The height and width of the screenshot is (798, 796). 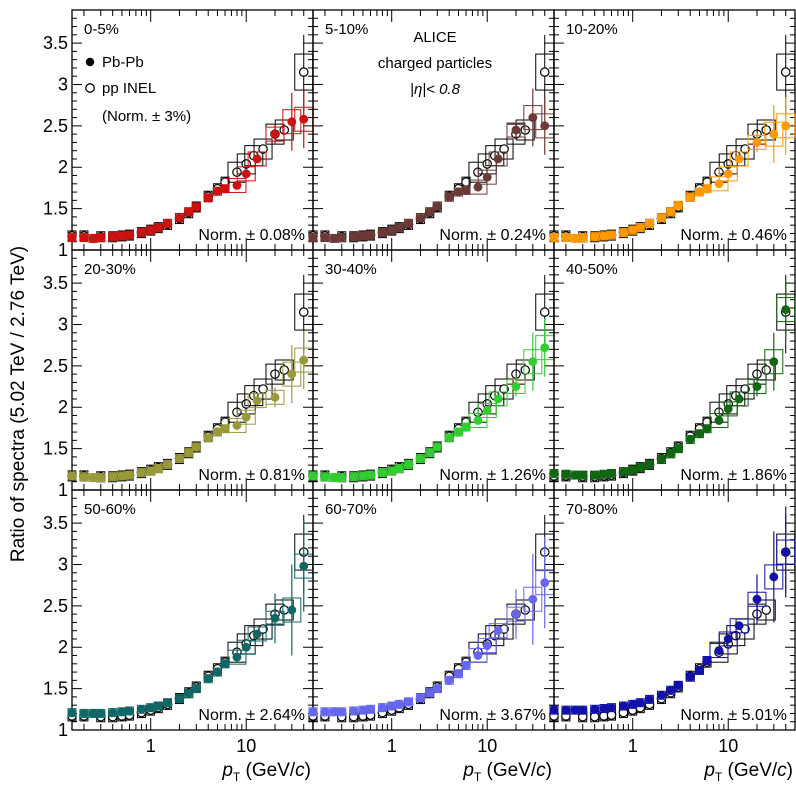 I want to click on norm-label: Norm. ± 0.46%, so click(x=733, y=235).